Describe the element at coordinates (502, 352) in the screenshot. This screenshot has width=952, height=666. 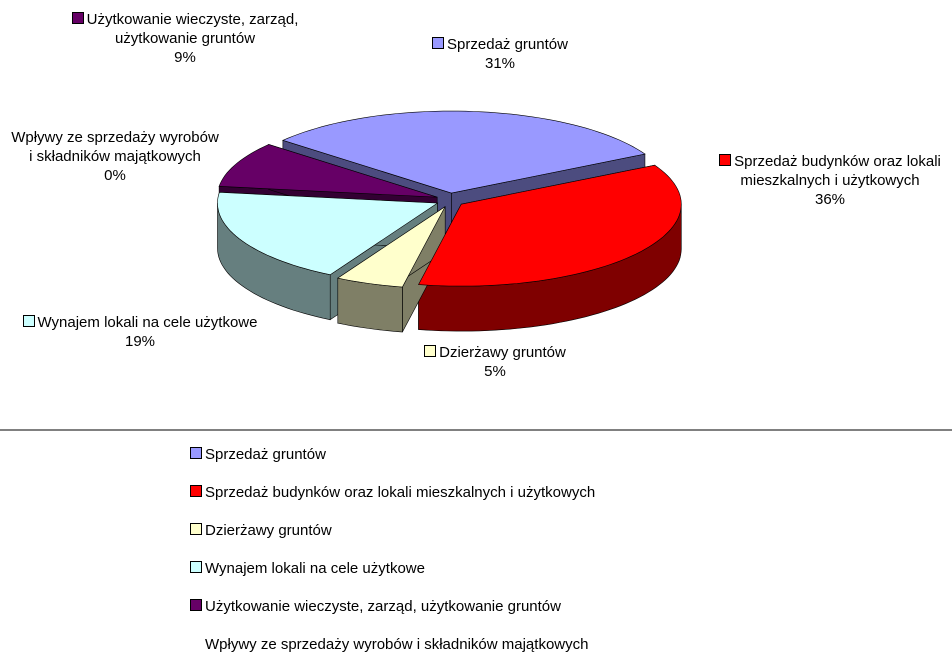
I see `label-category: Dzierżawy gruntów` at that location.